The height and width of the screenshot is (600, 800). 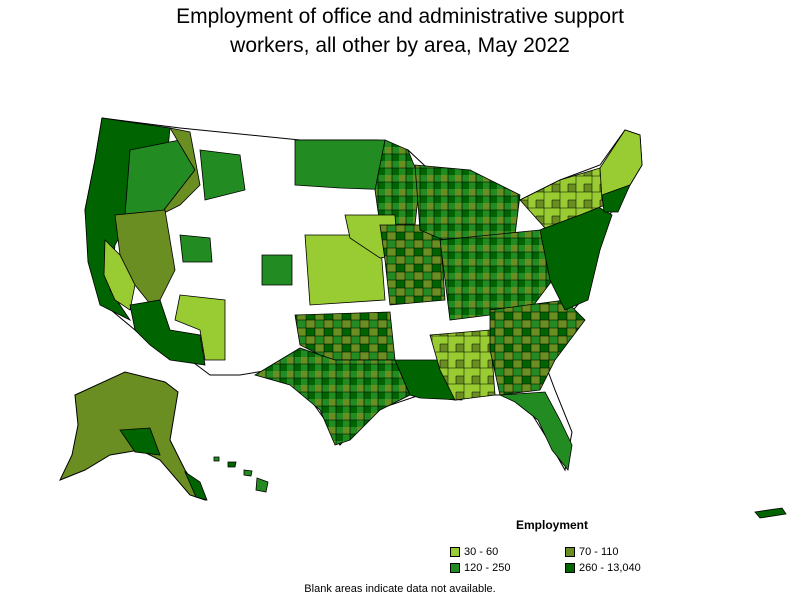 I want to click on region-southern-new-england, so click(x=616, y=198).